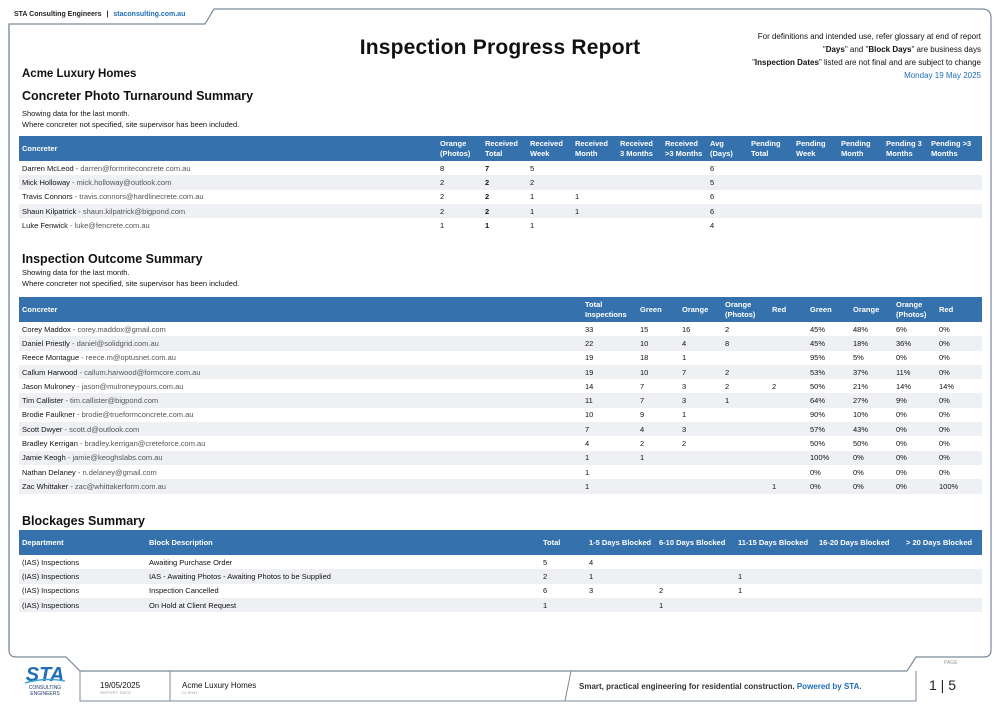 The width and height of the screenshot is (1000, 707). I want to click on table-cell: (IAS) Inspections, so click(51, 591).